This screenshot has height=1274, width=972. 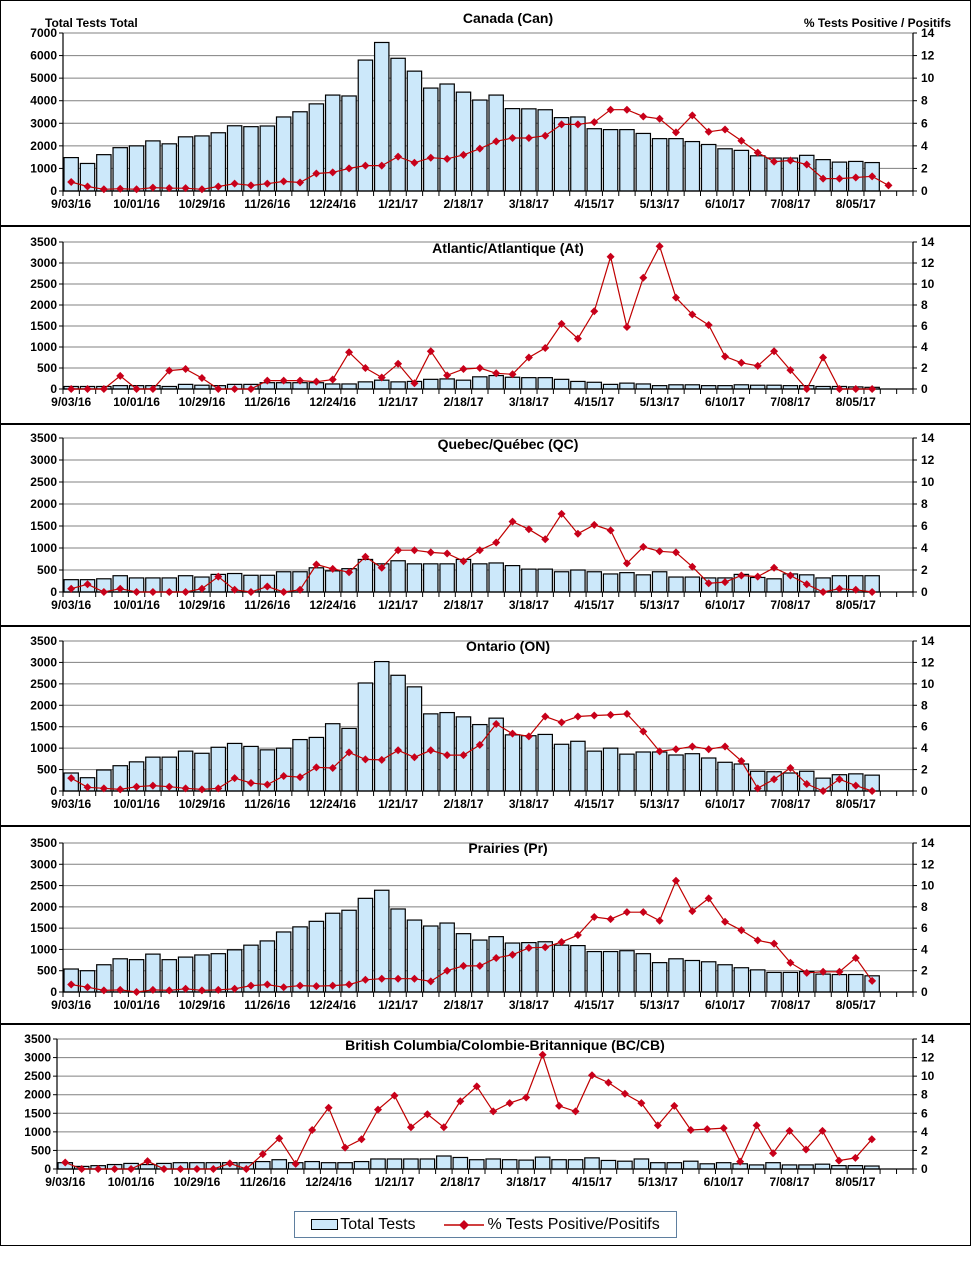 I want to click on x-tick-label: 5/13/17, so click(x=660, y=804).